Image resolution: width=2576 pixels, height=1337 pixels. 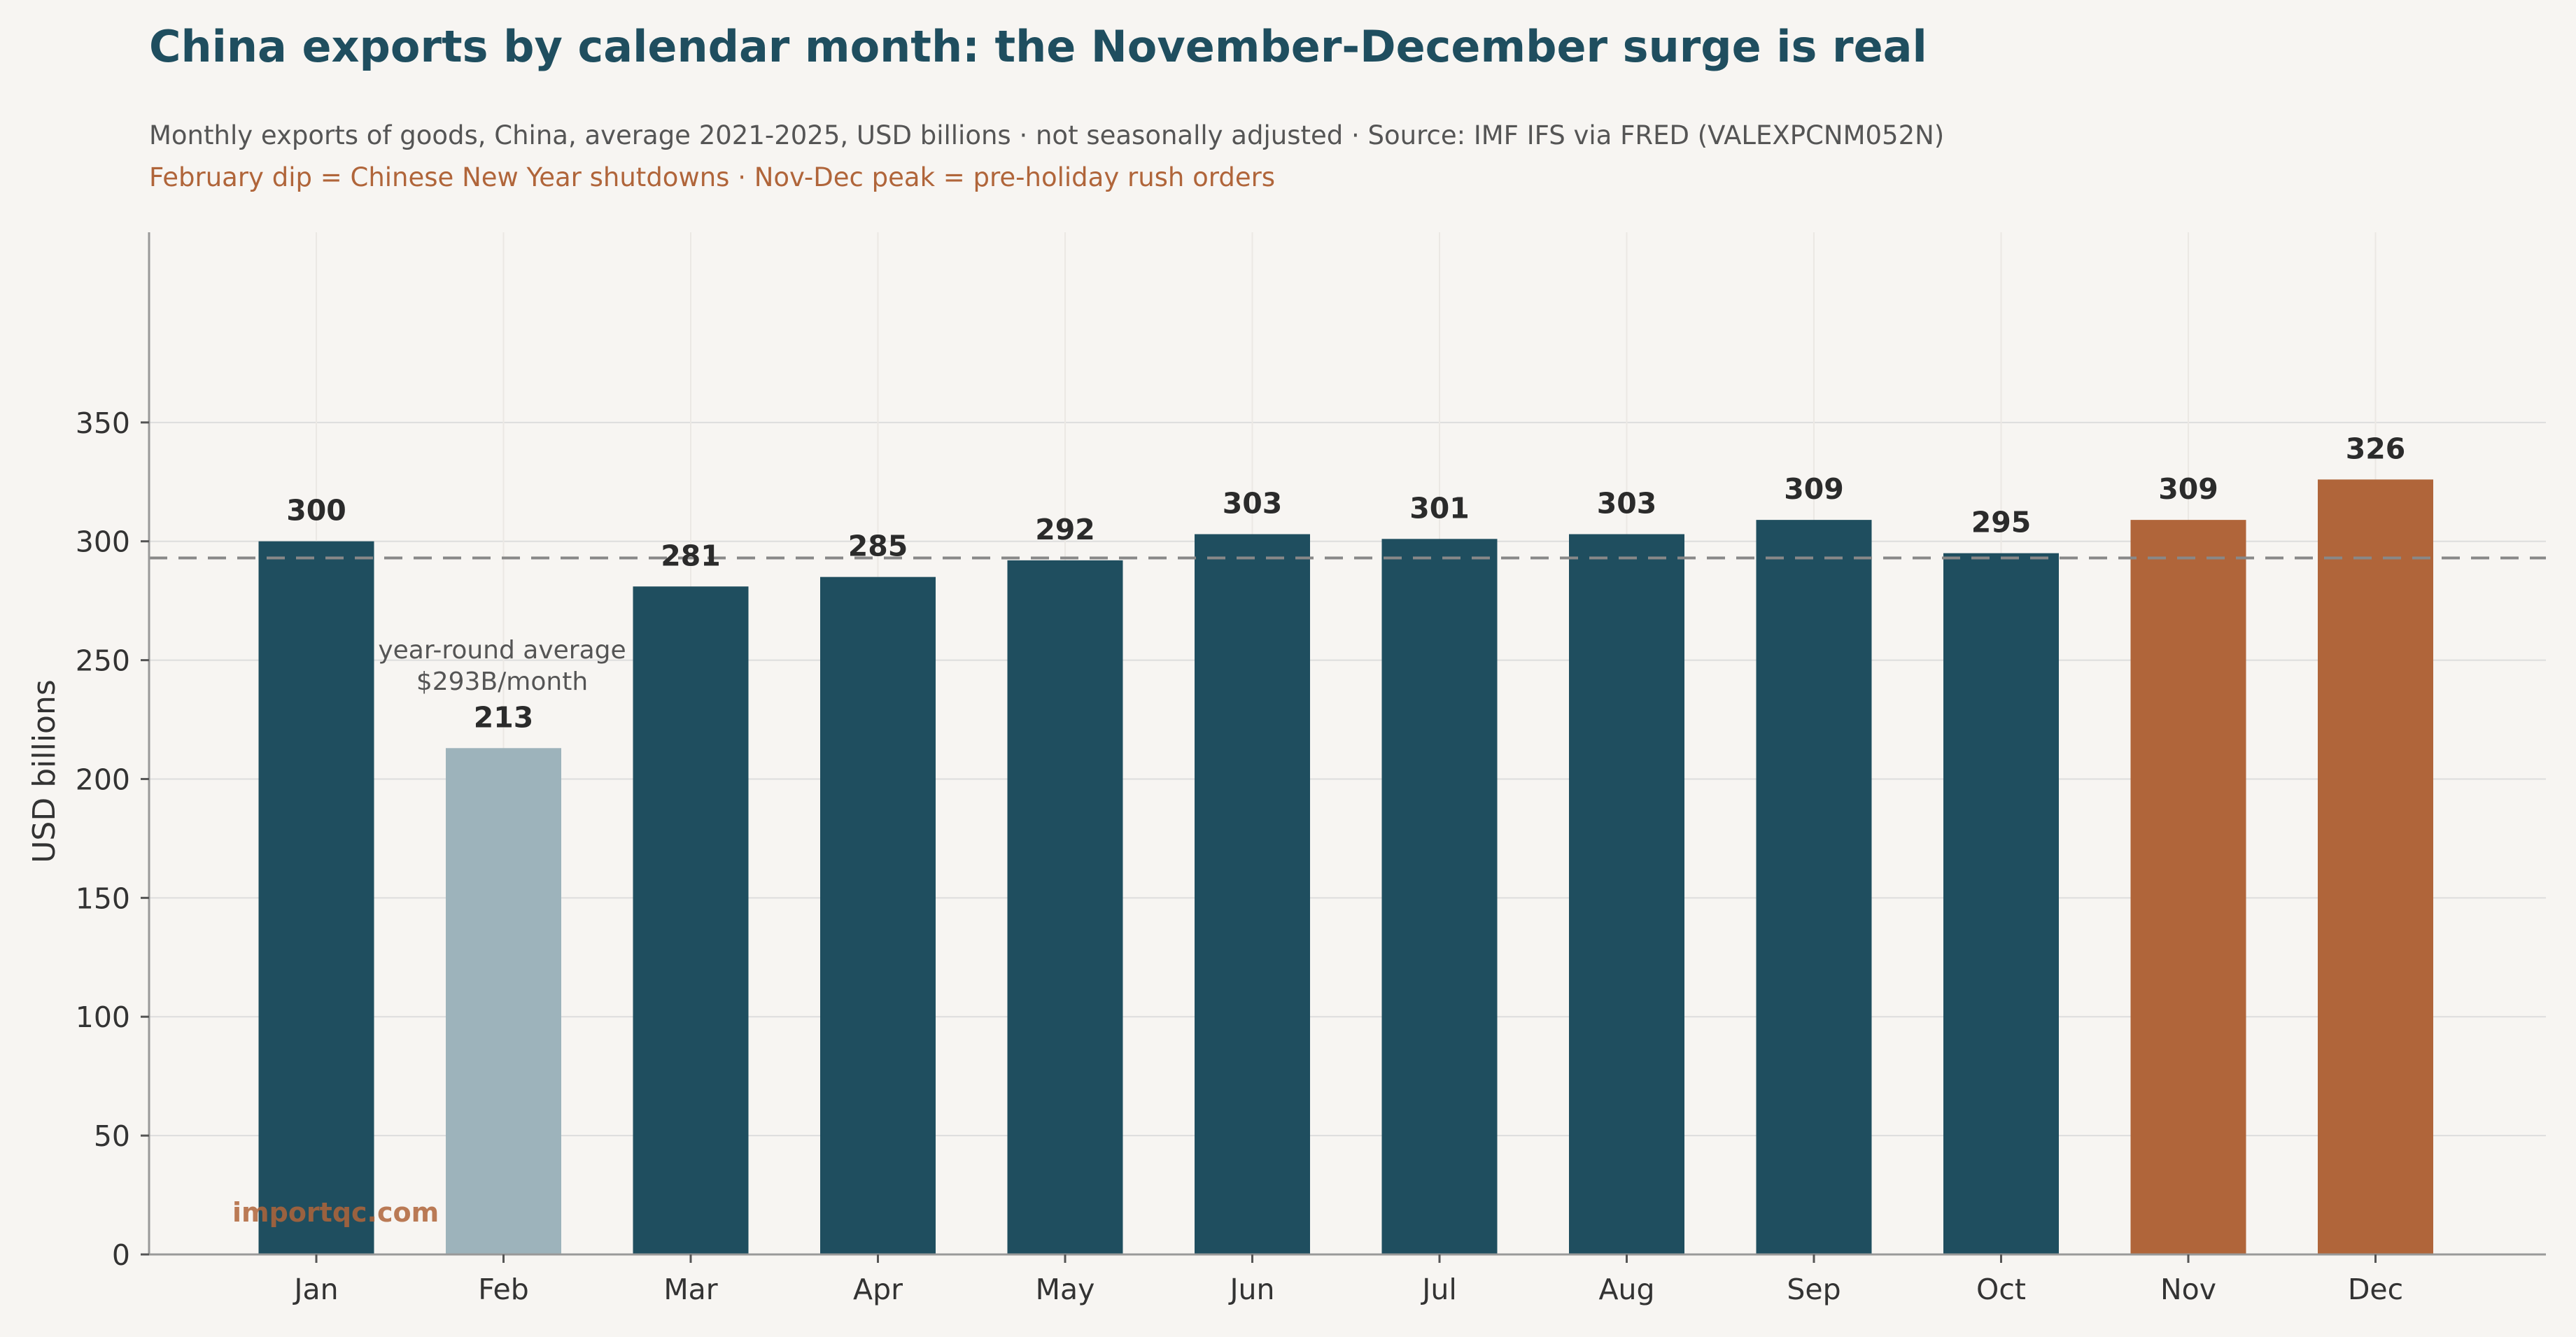 I want to click on bar-aug, so click(x=1626, y=894).